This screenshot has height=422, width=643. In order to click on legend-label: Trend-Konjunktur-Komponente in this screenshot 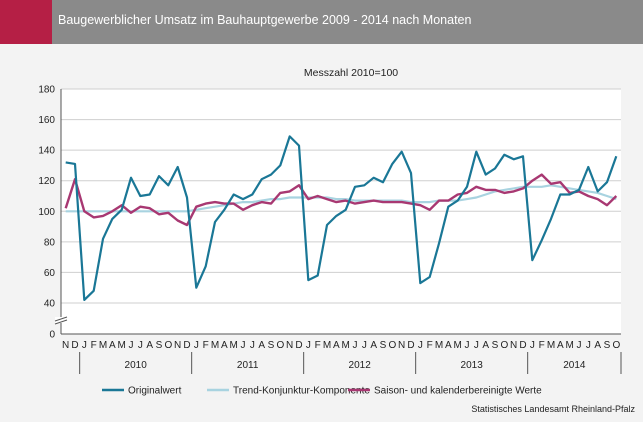, I will do `click(301, 391)`.